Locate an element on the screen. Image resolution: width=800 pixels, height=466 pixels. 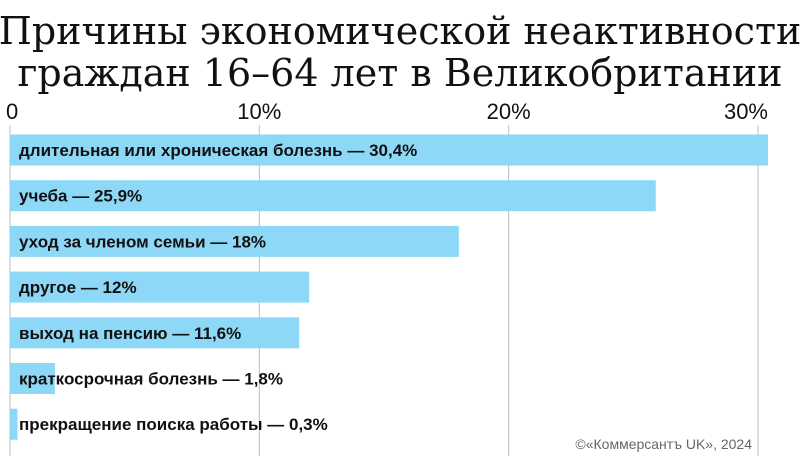
bar-label: другое — 12% is located at coordinates (78, 287).